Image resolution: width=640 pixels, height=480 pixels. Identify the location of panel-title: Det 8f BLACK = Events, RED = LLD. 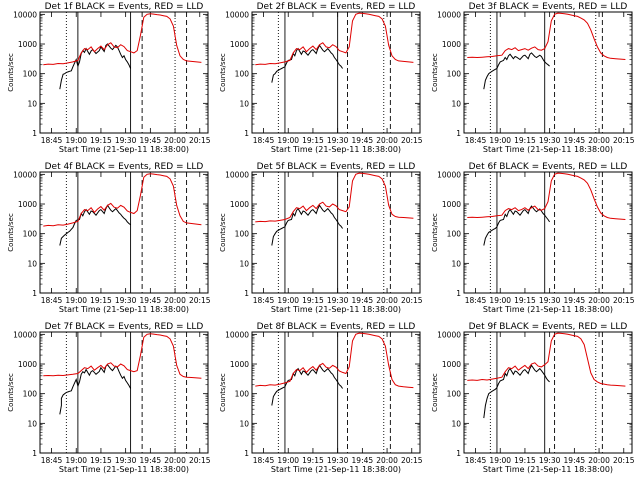
(336, 327).